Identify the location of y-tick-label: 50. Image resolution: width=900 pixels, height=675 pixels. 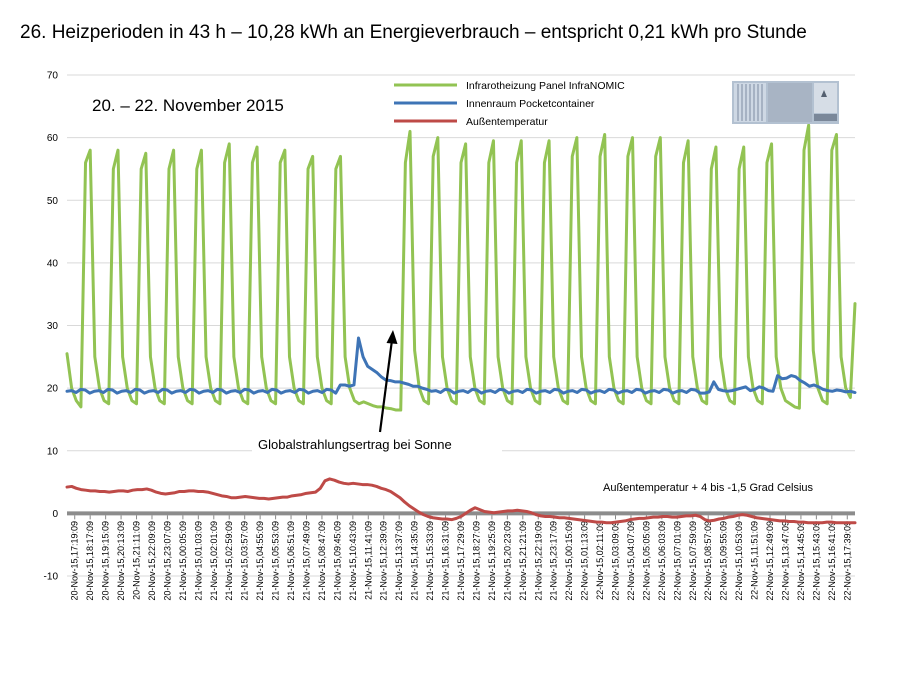
(53, 201).